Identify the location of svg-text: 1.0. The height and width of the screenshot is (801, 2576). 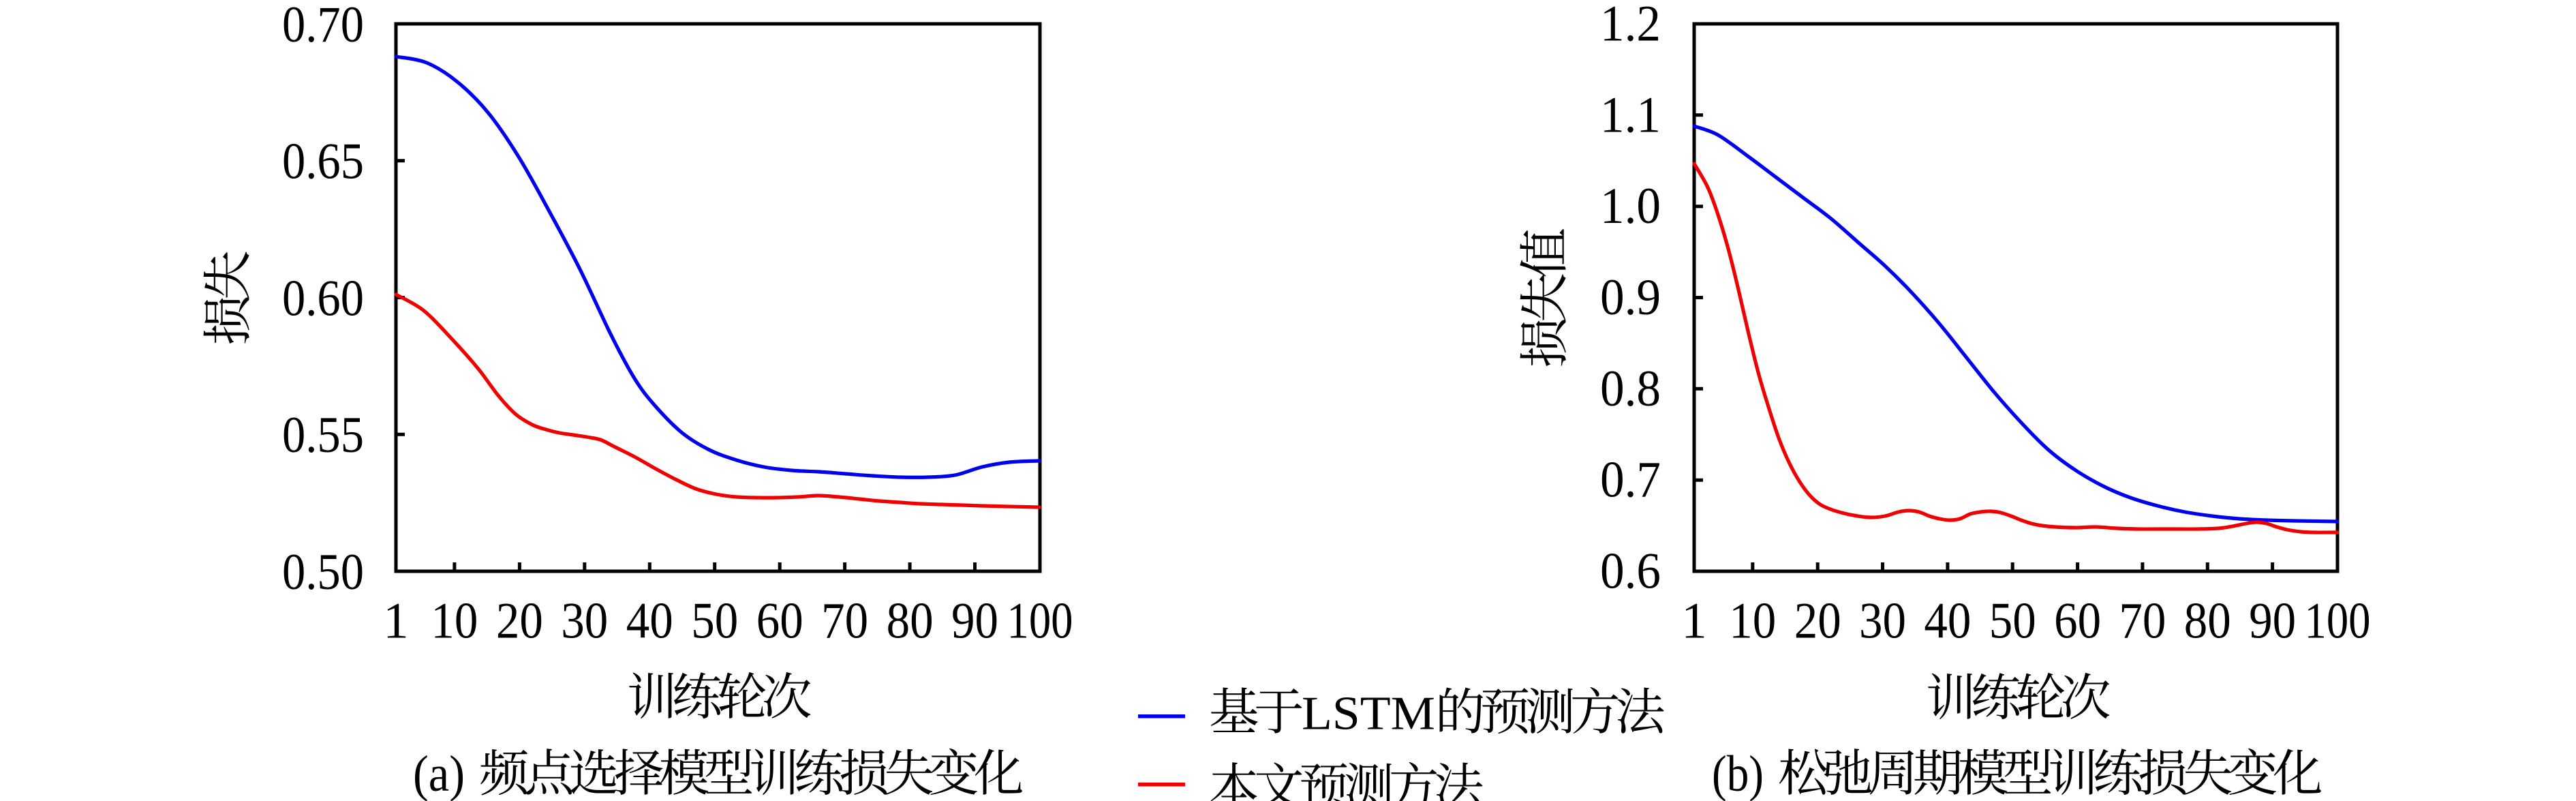
(1630, 207).